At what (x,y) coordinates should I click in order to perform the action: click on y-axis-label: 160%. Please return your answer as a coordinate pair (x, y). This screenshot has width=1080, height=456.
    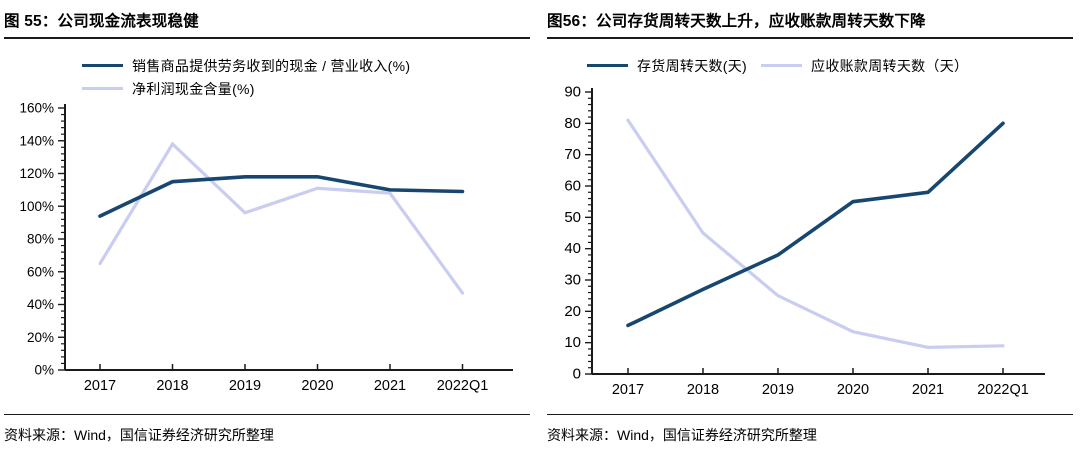
    Looking at the image, I should click on (36, 108).